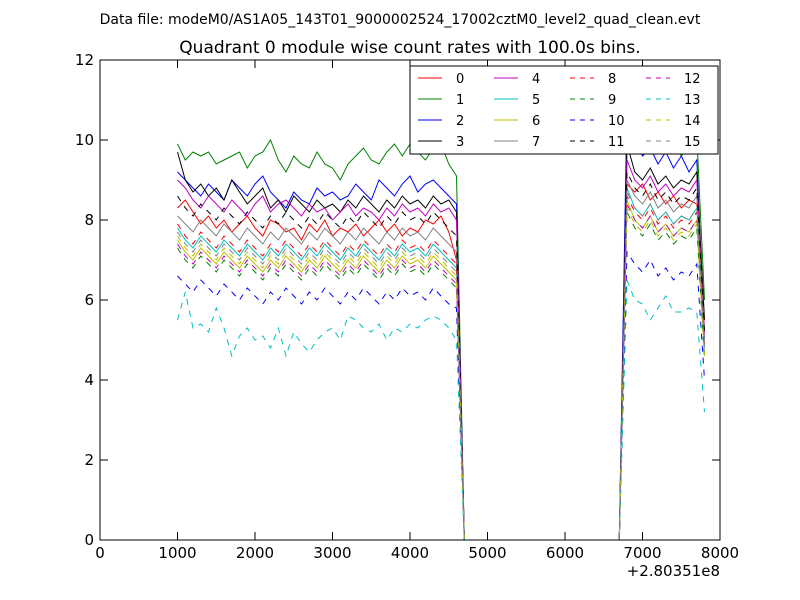 Image resolution: width=800 pixels, height=600 pixels. I want to click on y-tick-label: 10, so click(84, 140).